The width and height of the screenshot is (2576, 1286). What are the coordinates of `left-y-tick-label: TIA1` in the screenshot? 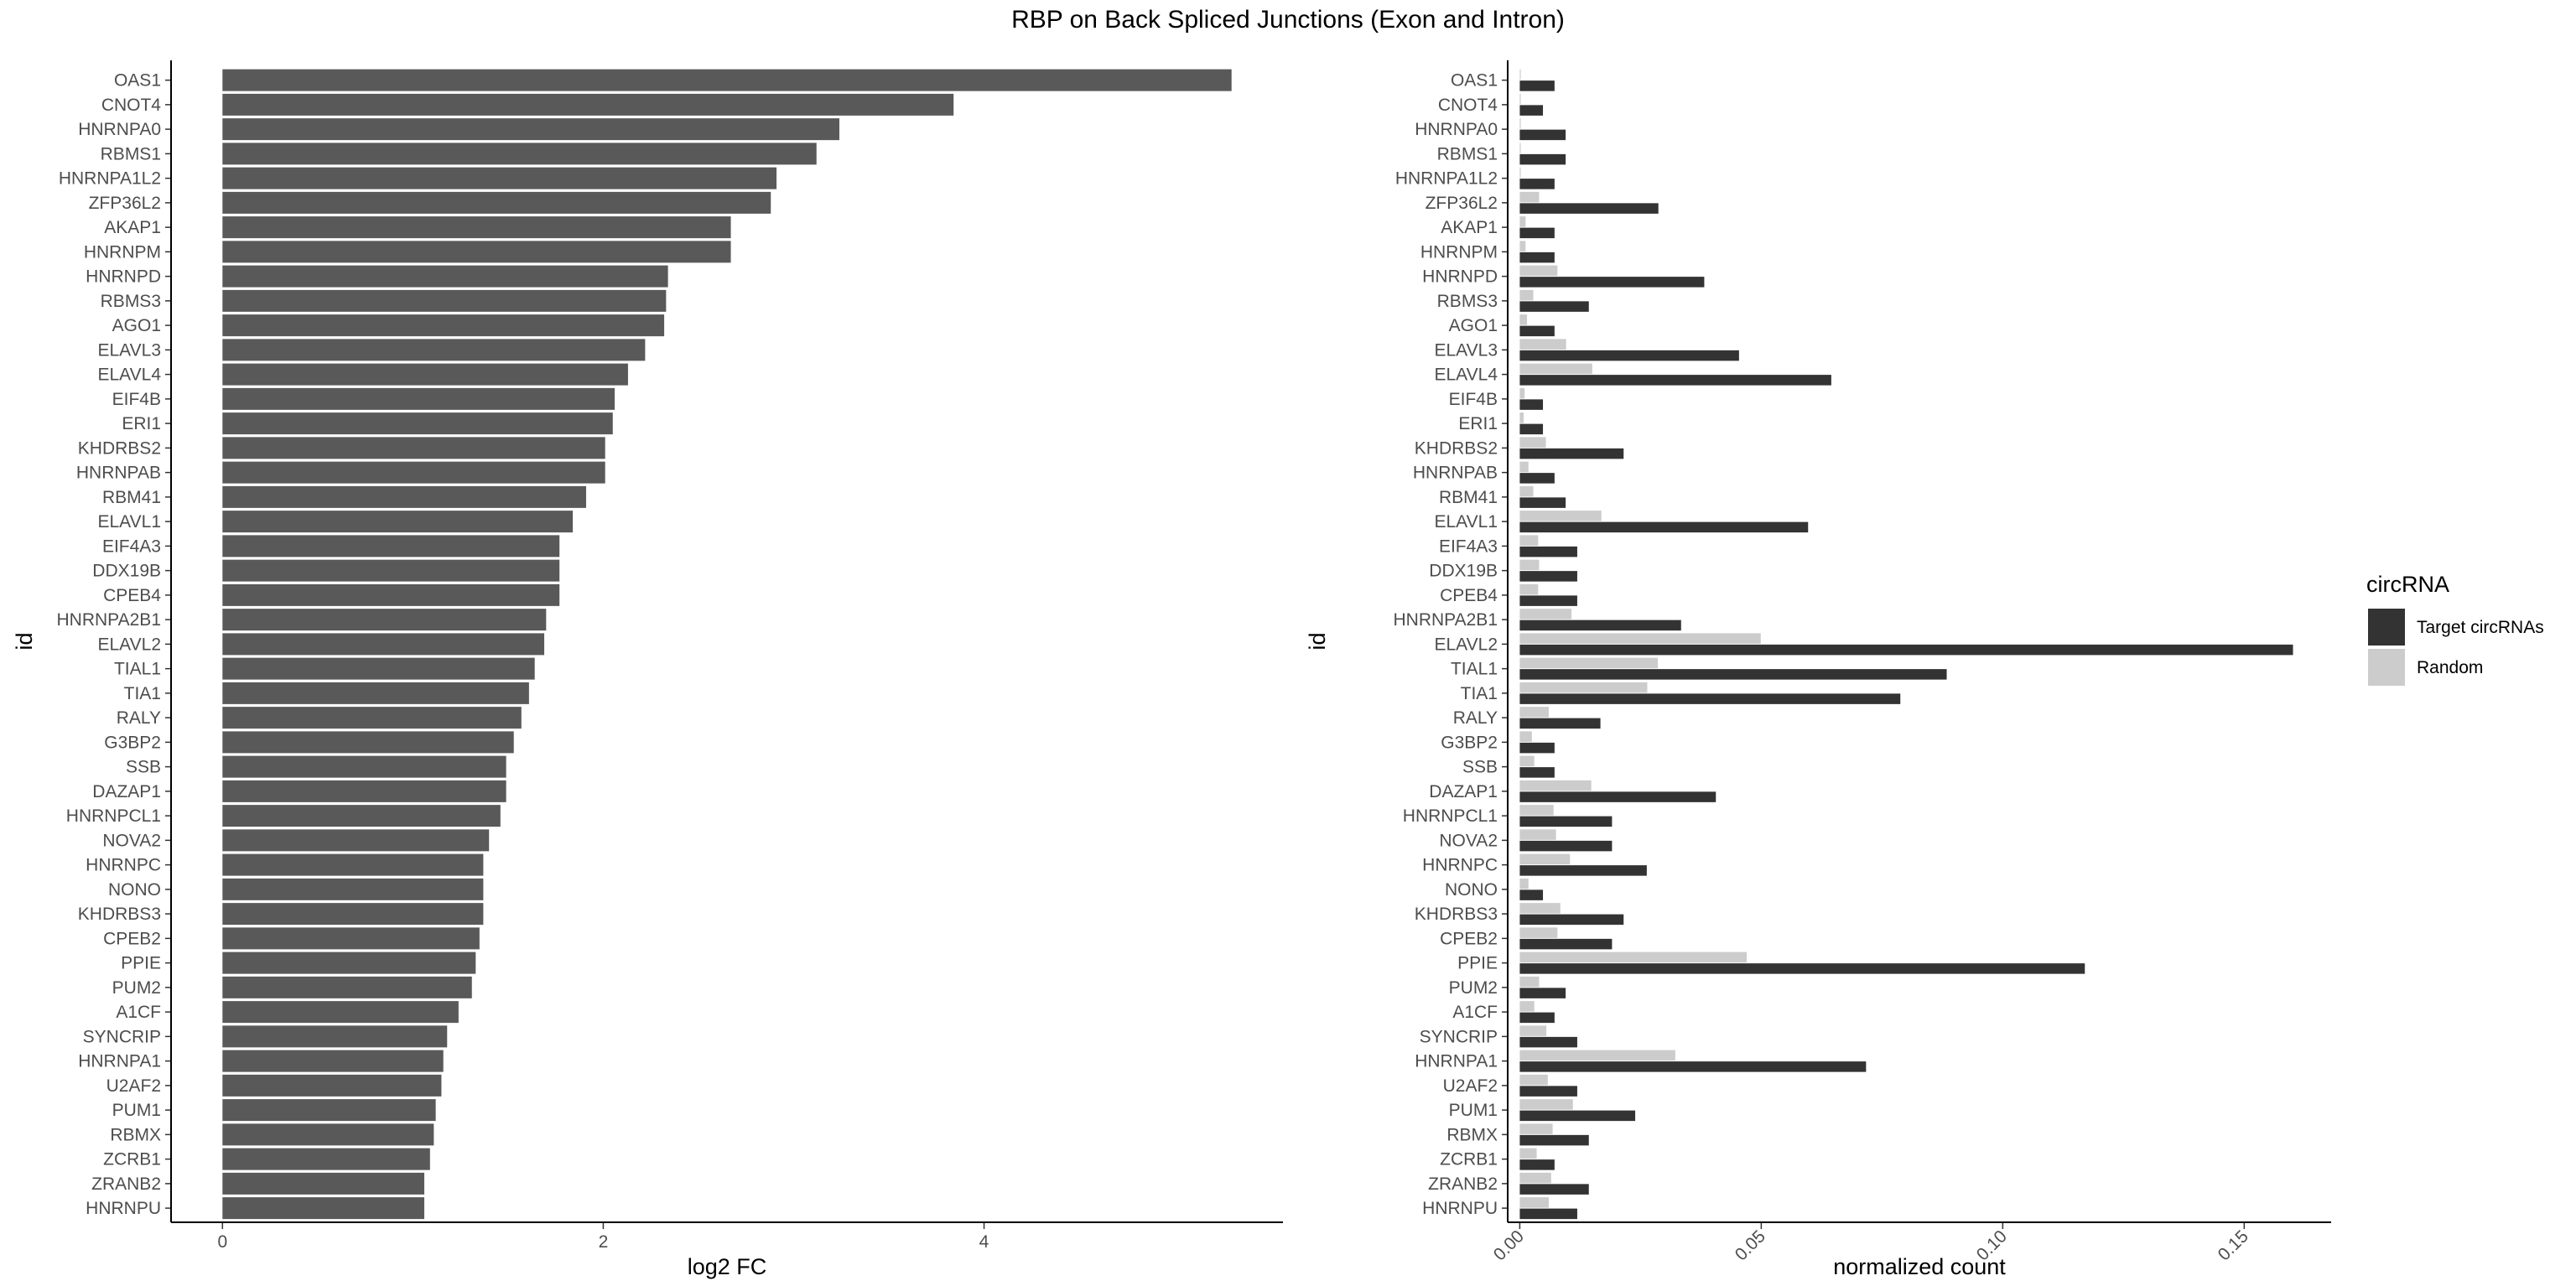 It's located at (142, 694).